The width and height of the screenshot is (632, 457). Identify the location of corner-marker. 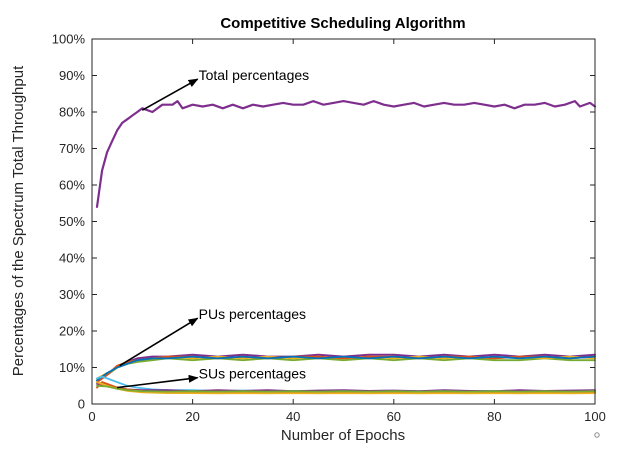
(597, 435).